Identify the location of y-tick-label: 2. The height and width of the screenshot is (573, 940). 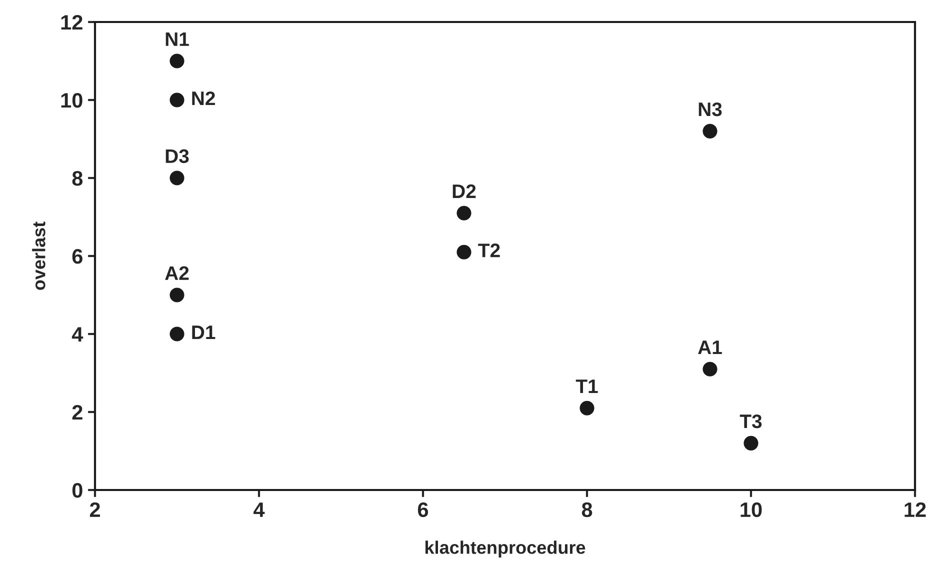
(77, 412).